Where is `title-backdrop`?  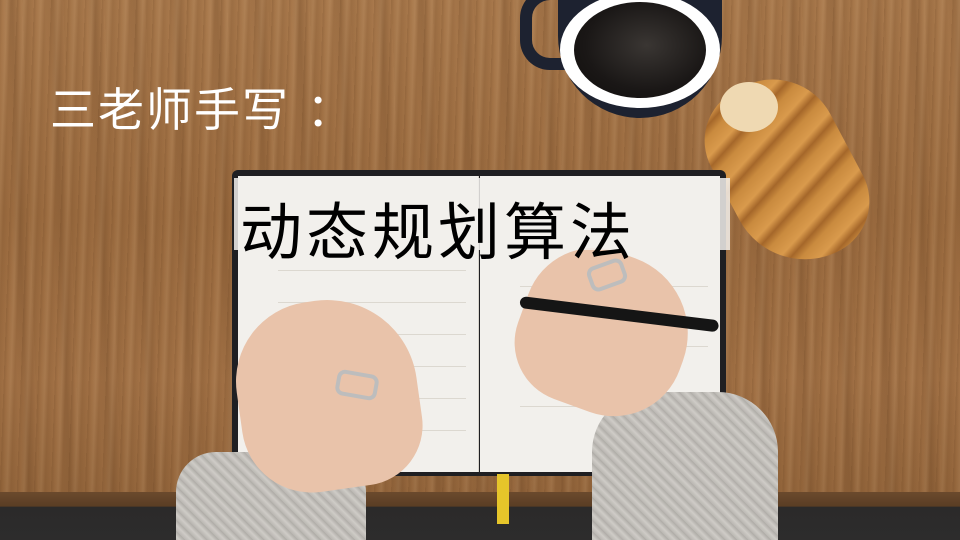
title-backdrop is located at coordinates (482, 214).